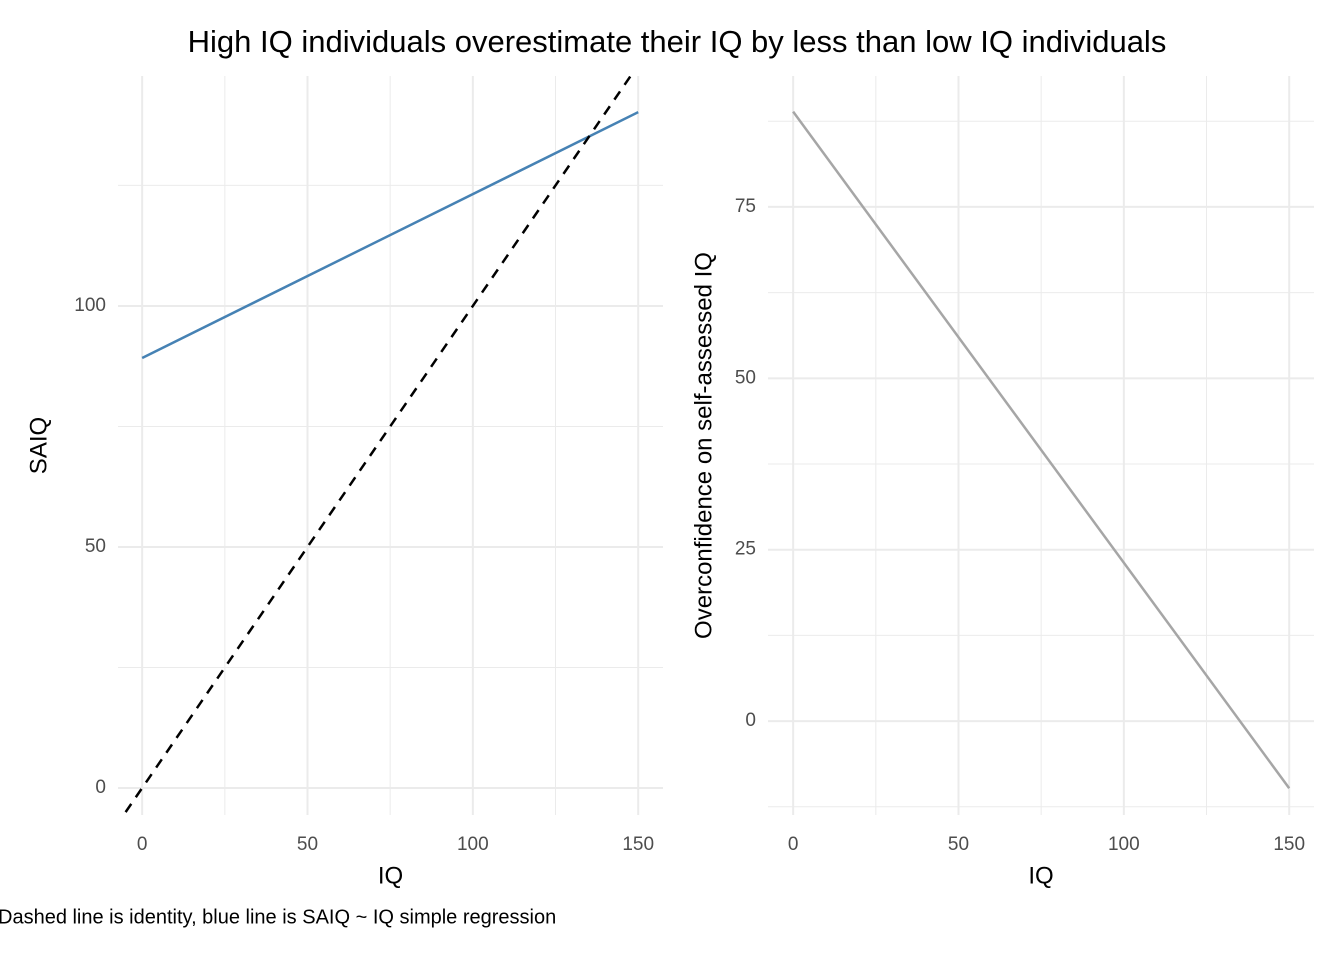  What do you see at coordinates (90, 305) in the screenshot?
I see `y-tick-label: 100` at bounding box center [90, 305].